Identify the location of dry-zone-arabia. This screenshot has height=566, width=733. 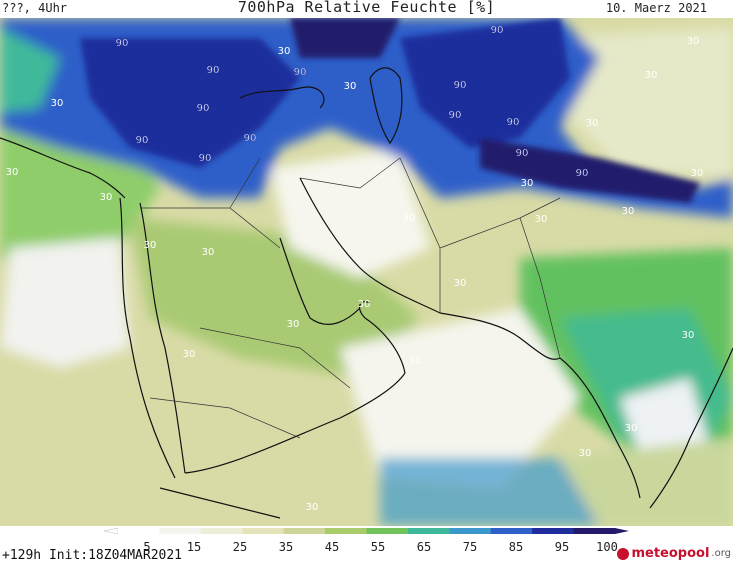
(65, 303).